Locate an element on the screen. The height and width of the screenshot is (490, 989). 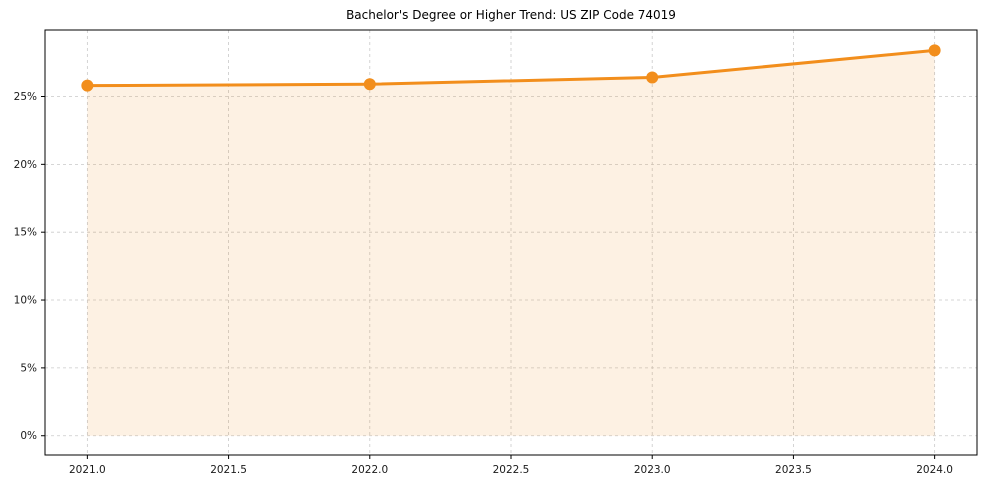
trend-line is located at coordinates (511, 68).